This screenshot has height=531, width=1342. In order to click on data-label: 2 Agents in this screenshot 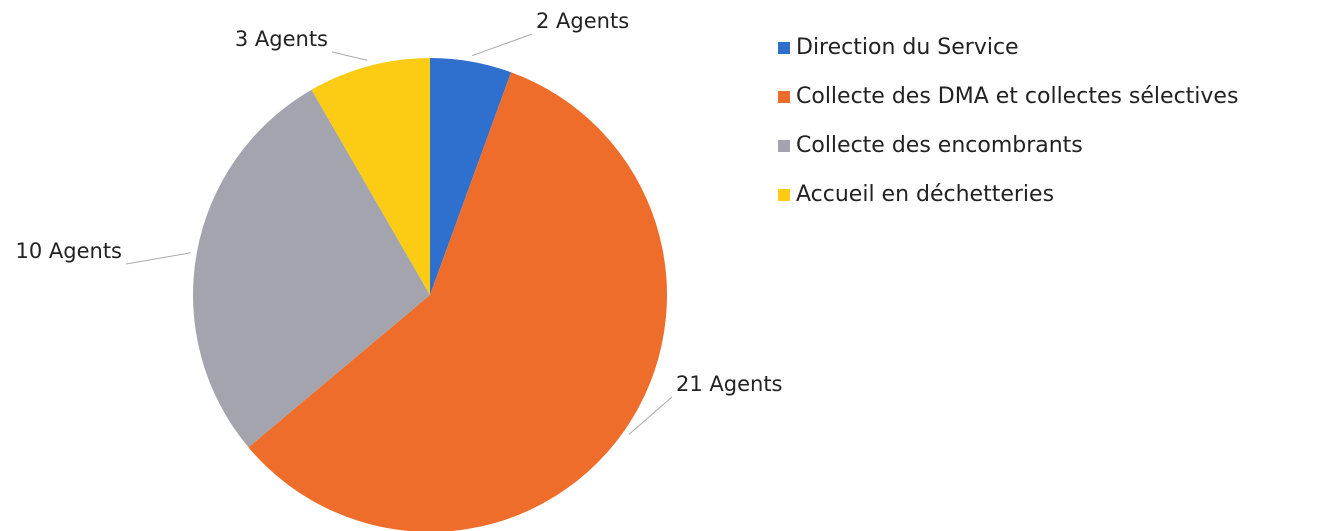, I will do `click(582, 21)`.